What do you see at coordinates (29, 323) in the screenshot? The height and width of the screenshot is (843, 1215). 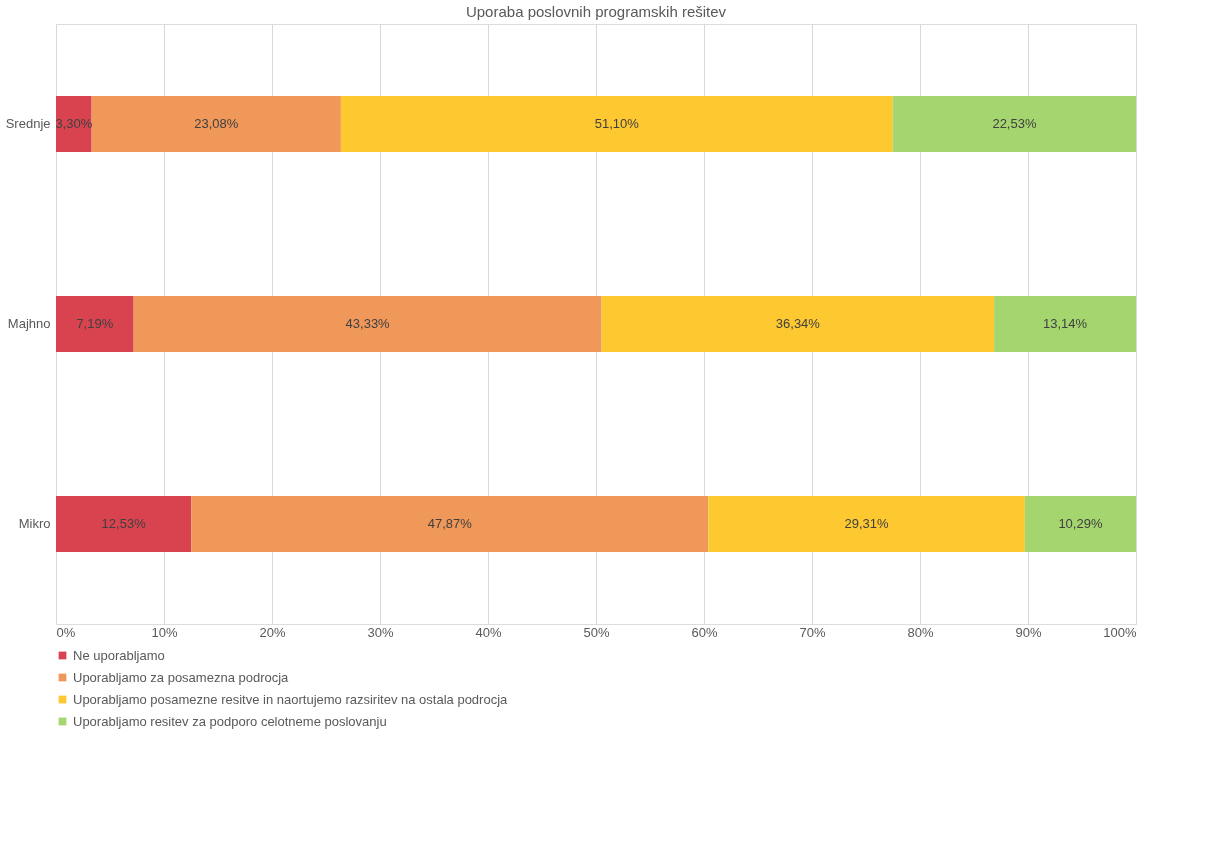 I see `y-tick-label: Majhno` at bounding box center [29, 323].